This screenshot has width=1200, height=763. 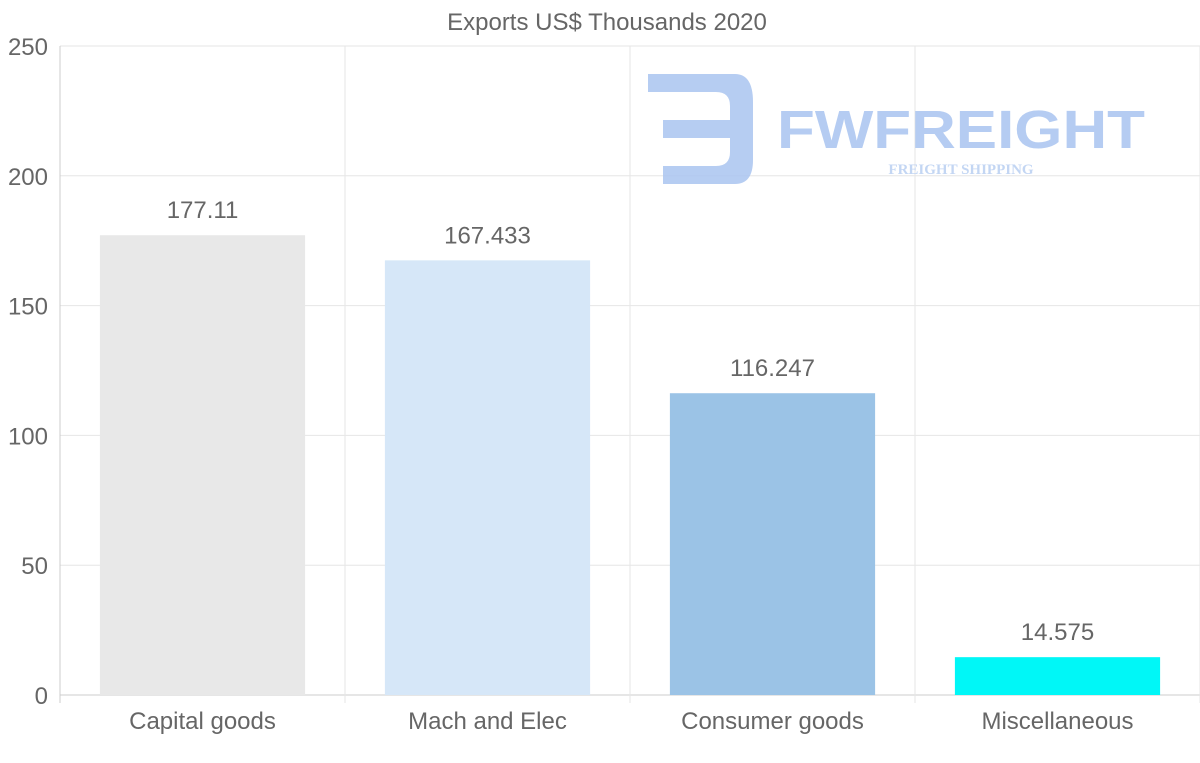 What do you see at coordinates (28, 177) in the screenshot?
I see `y-tick-label: 200` at bounding box center [28, 177].